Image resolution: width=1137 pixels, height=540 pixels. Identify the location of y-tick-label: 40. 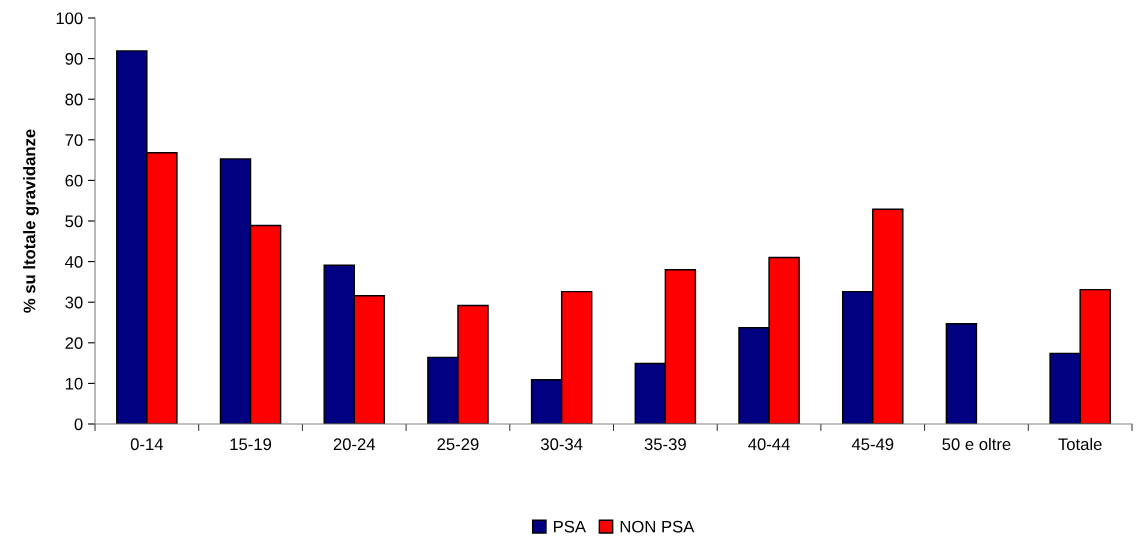
(74, 262).